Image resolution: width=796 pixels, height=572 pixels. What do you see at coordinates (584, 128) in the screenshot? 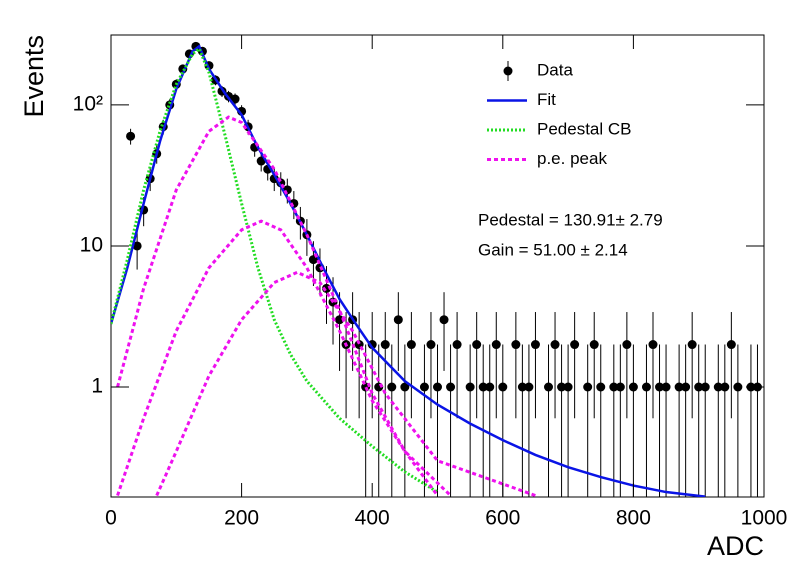
I see `legend-label: Pedestal CB` at bounding box center [584, 128].